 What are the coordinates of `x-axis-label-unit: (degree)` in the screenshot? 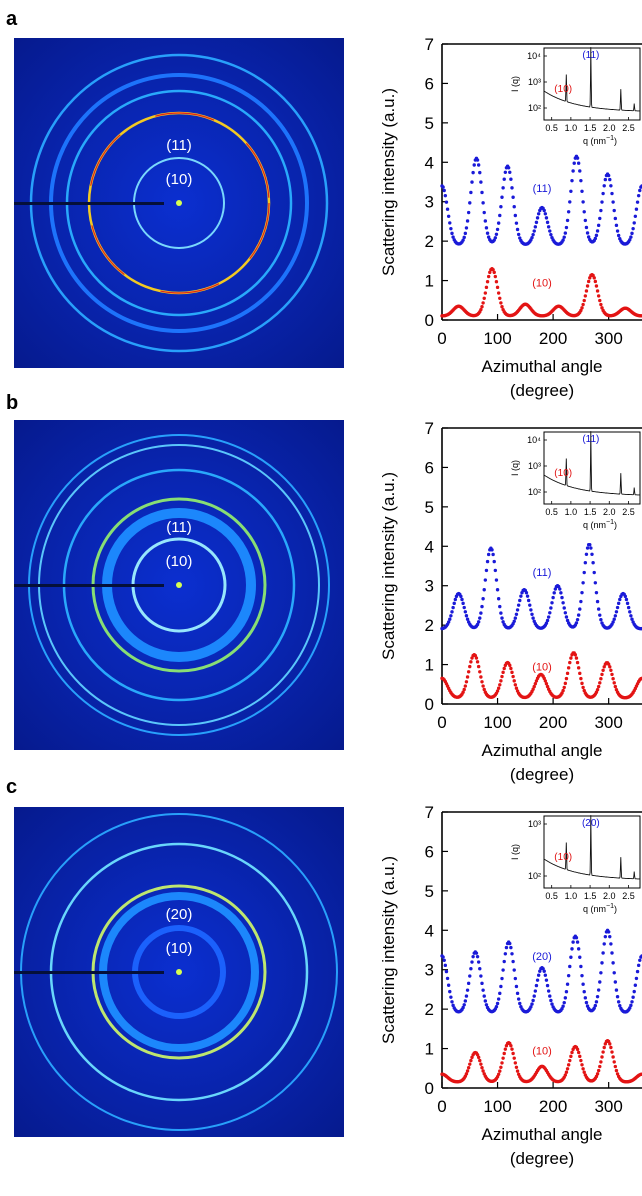 It's located at (542, 1158).